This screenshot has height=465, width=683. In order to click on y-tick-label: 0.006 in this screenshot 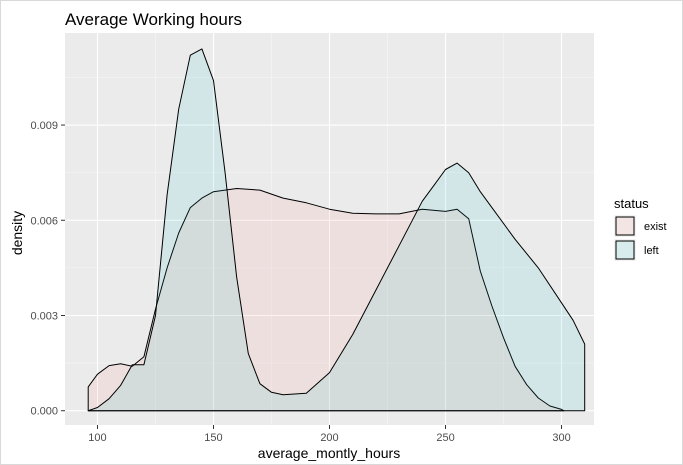, I will do `click(44, 221)`.